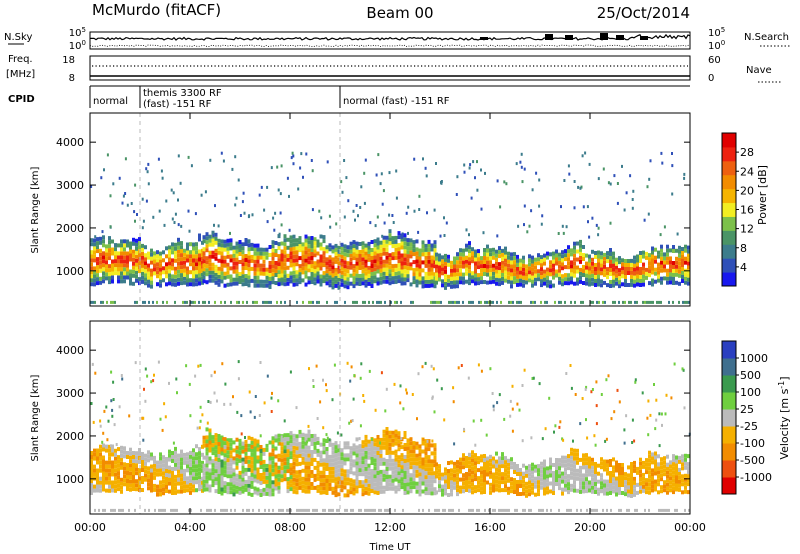 This screenshot has width=800, height=554. Describe the element at coordinates (72, 78) in the screenshot. I see `freq-tick-bottom: 8` at that location.